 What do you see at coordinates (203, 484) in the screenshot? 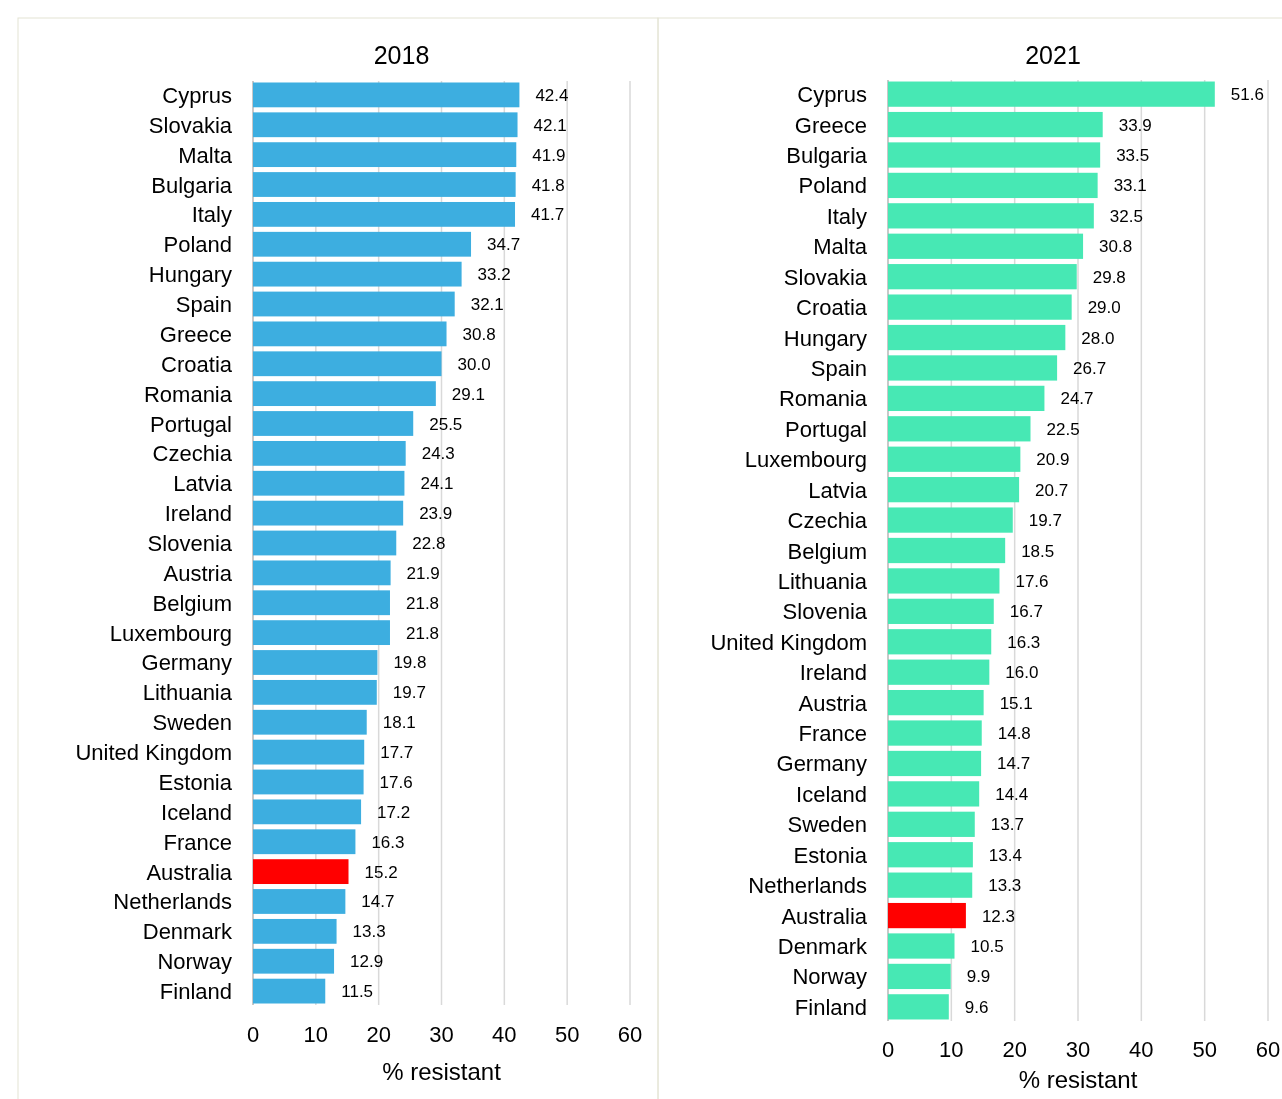
I see `y-tick-label: Latvia` at bounding box center [203, 484].